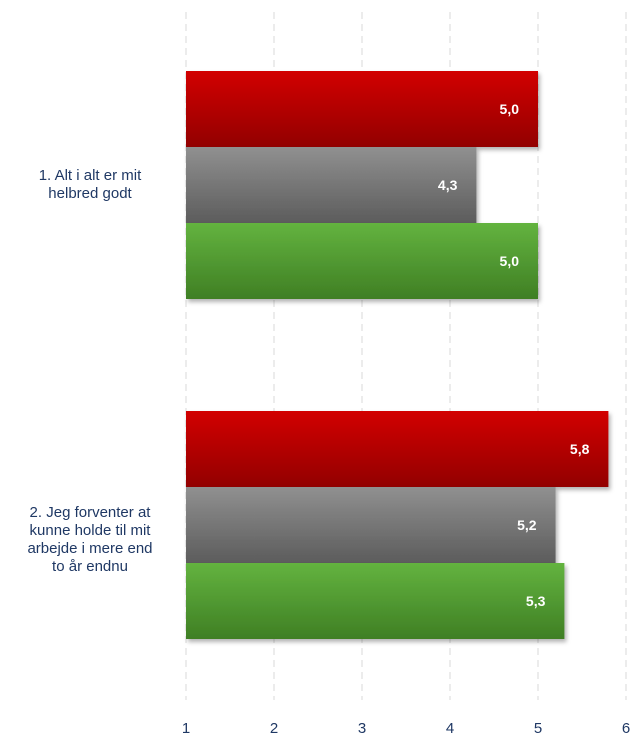 This screenshot has width=631, height=735. I want to click on data-label-1-series-2: 4,3, so click(448, 185).